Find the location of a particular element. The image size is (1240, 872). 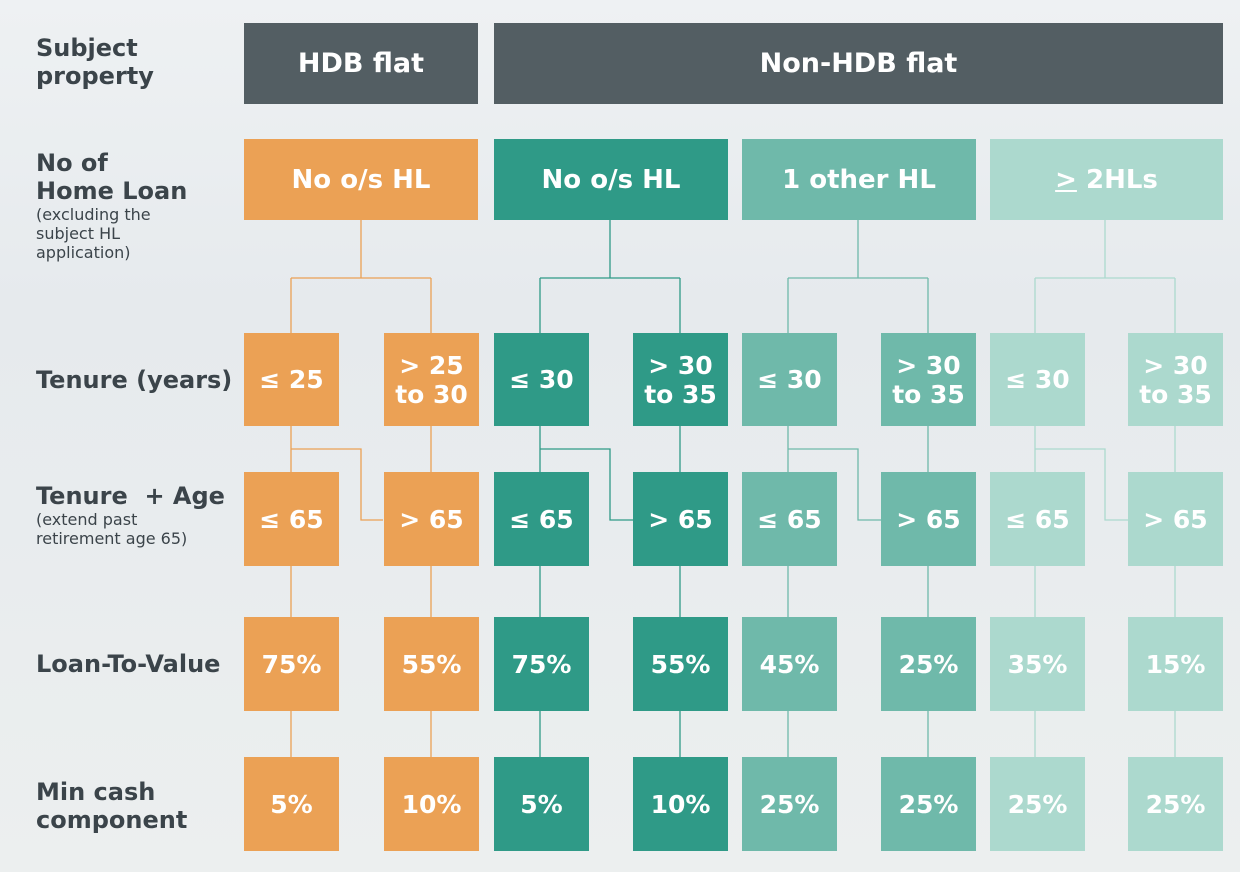

row-label-subject-property-text: Subject property is located at coordinates (95, 62).